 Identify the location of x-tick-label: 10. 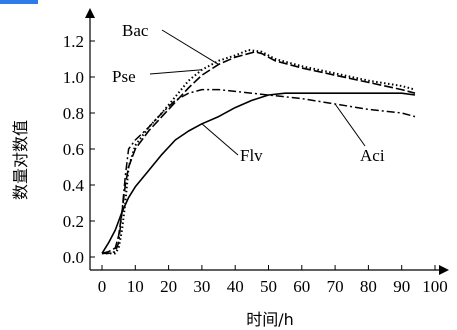
(135, 286).